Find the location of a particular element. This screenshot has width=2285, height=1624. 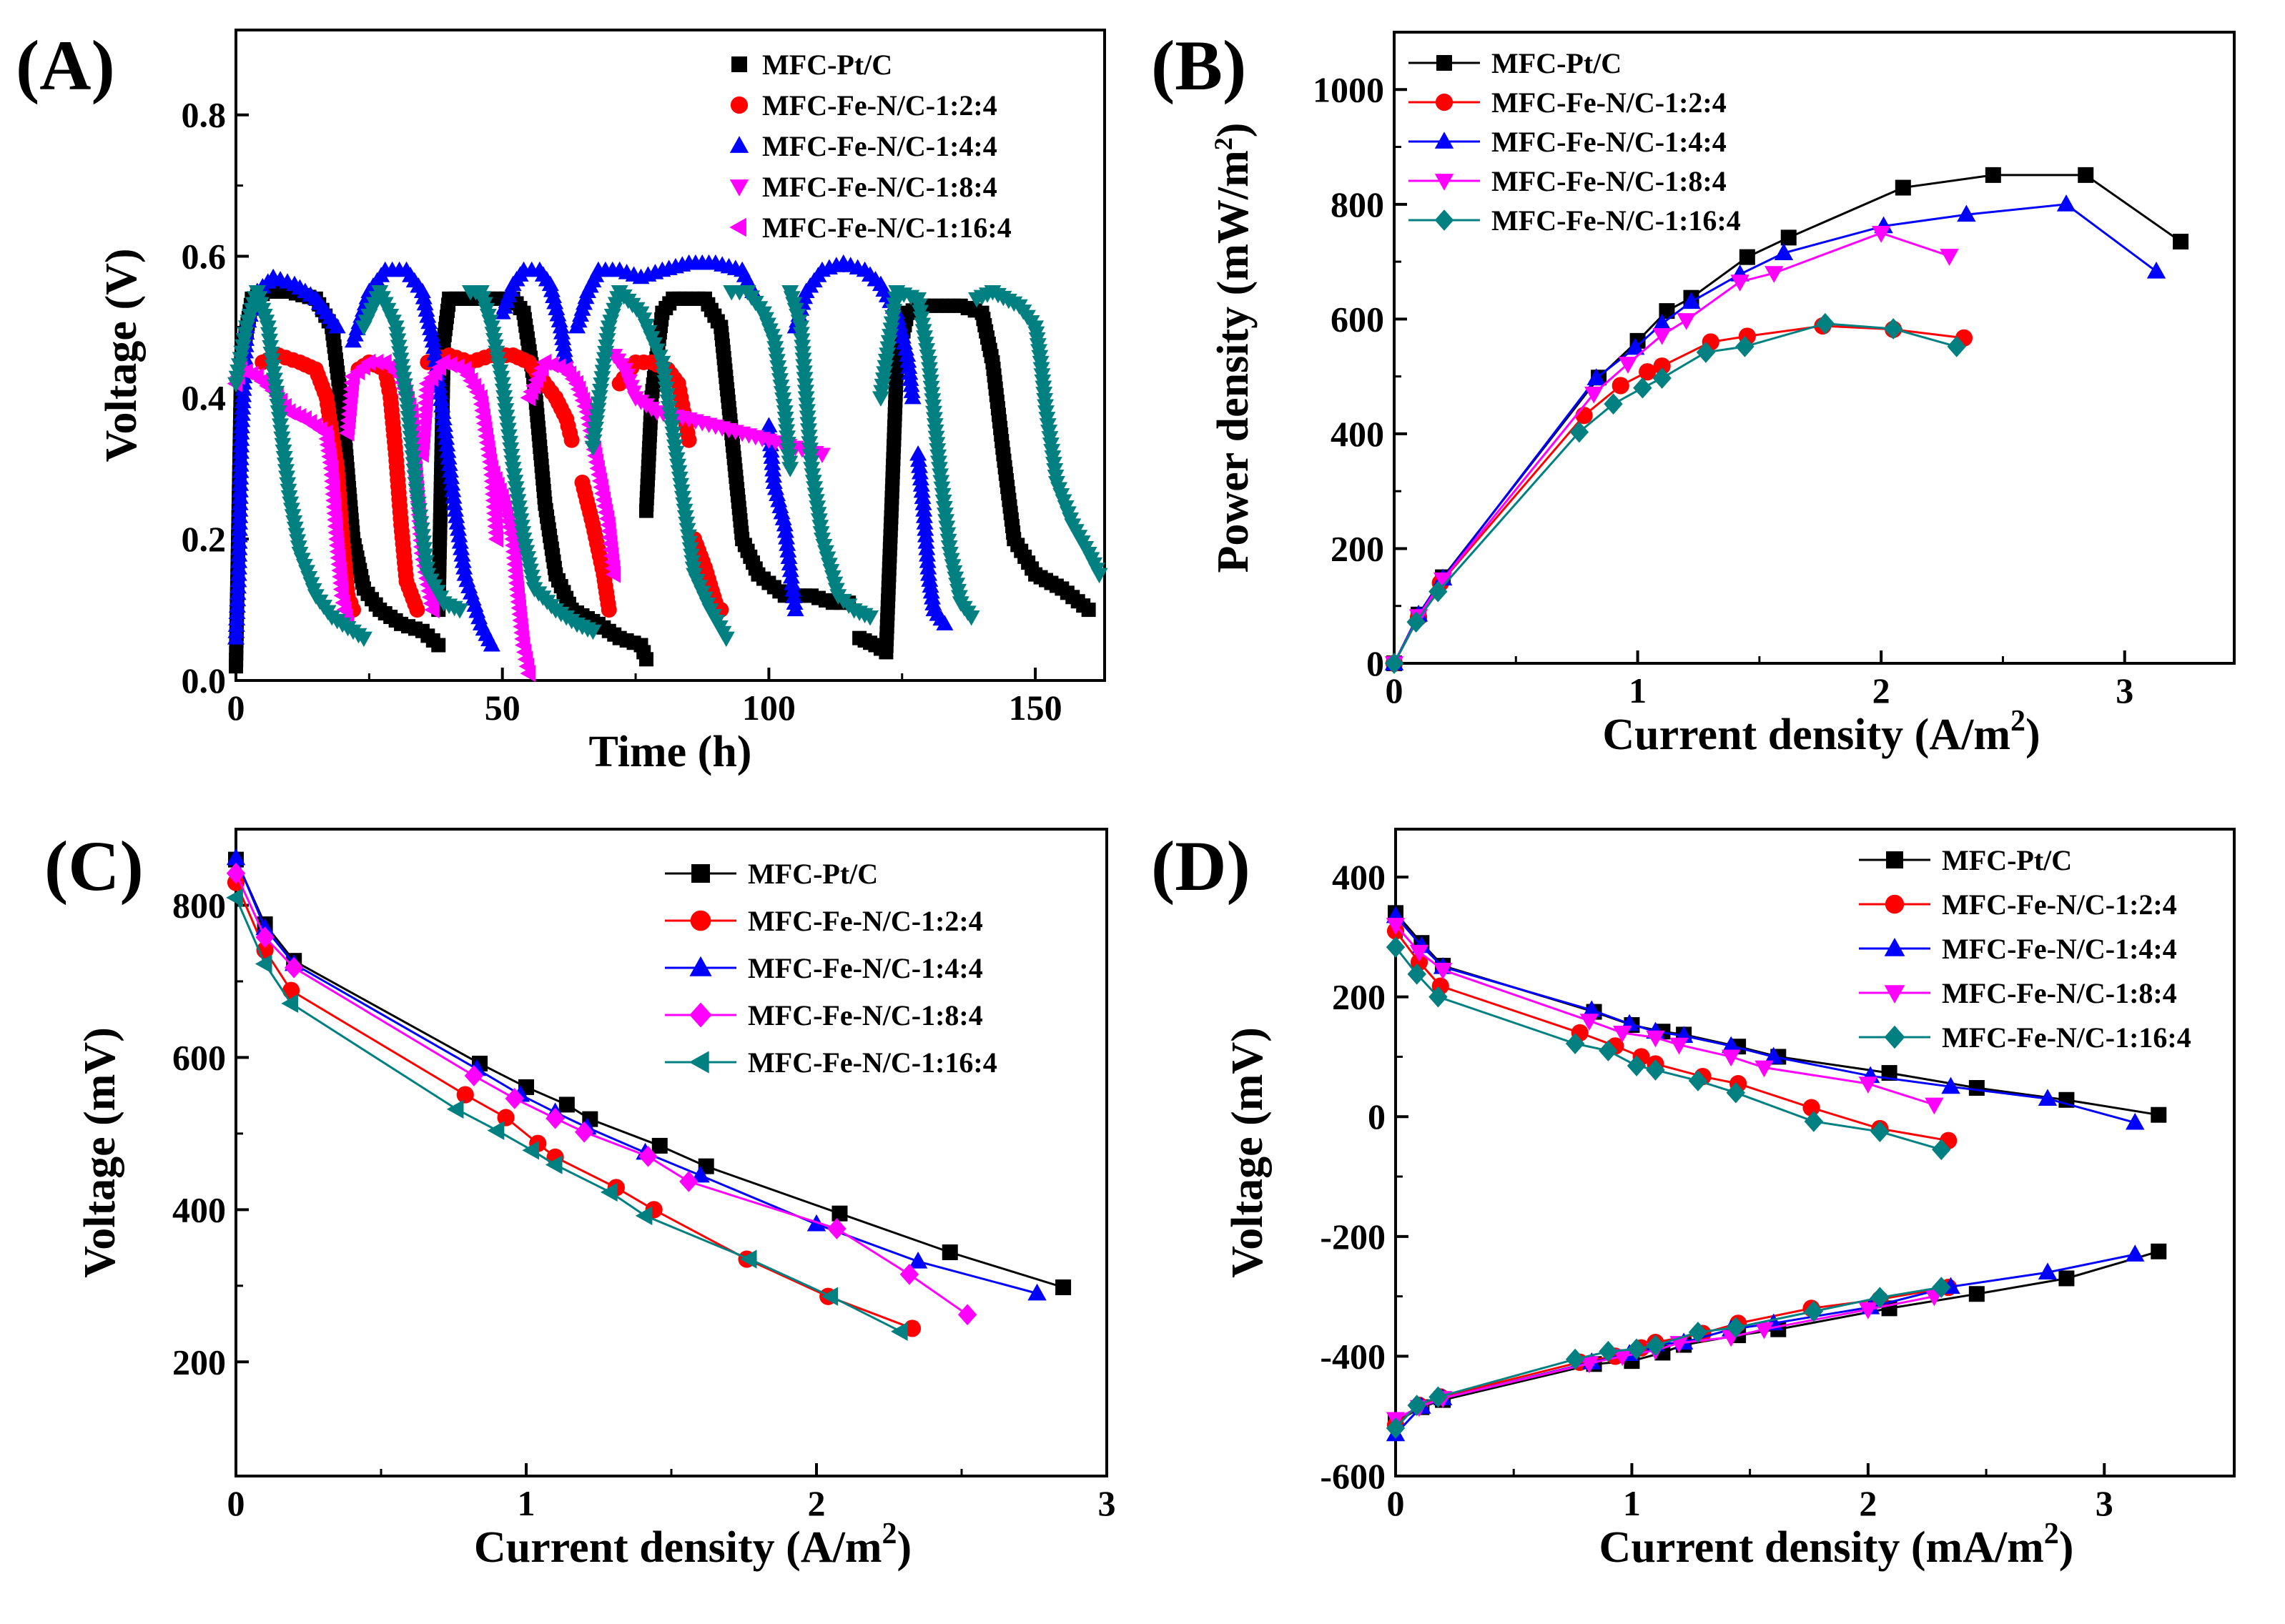

legend-entry: MFC-Pt/C is located at coordinates (772, 874).